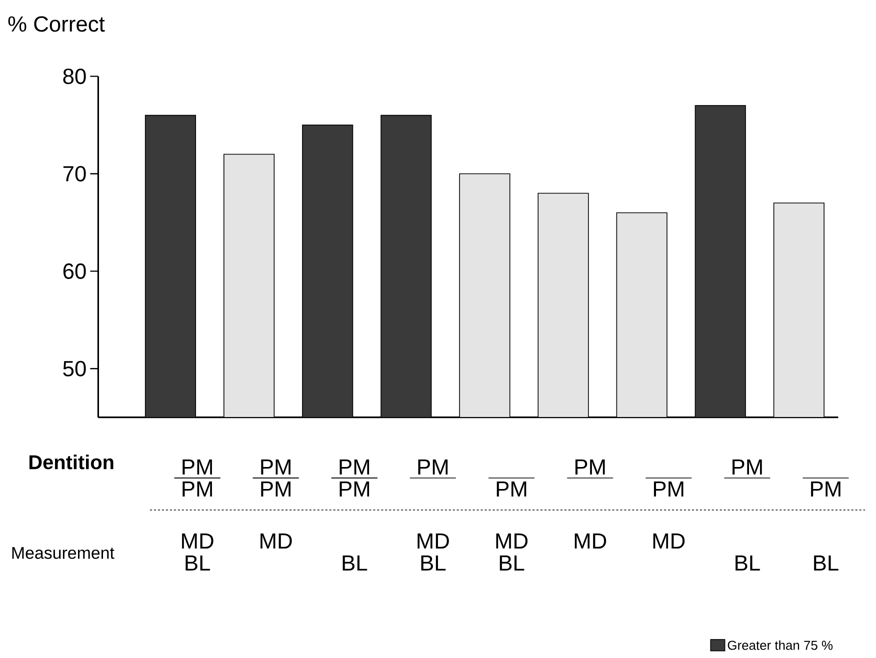 This screenshot has height=658, width=876. Describe the element at coordinates (74, 368) in the screenshot. I see `y-tick-label: 50` at that location.